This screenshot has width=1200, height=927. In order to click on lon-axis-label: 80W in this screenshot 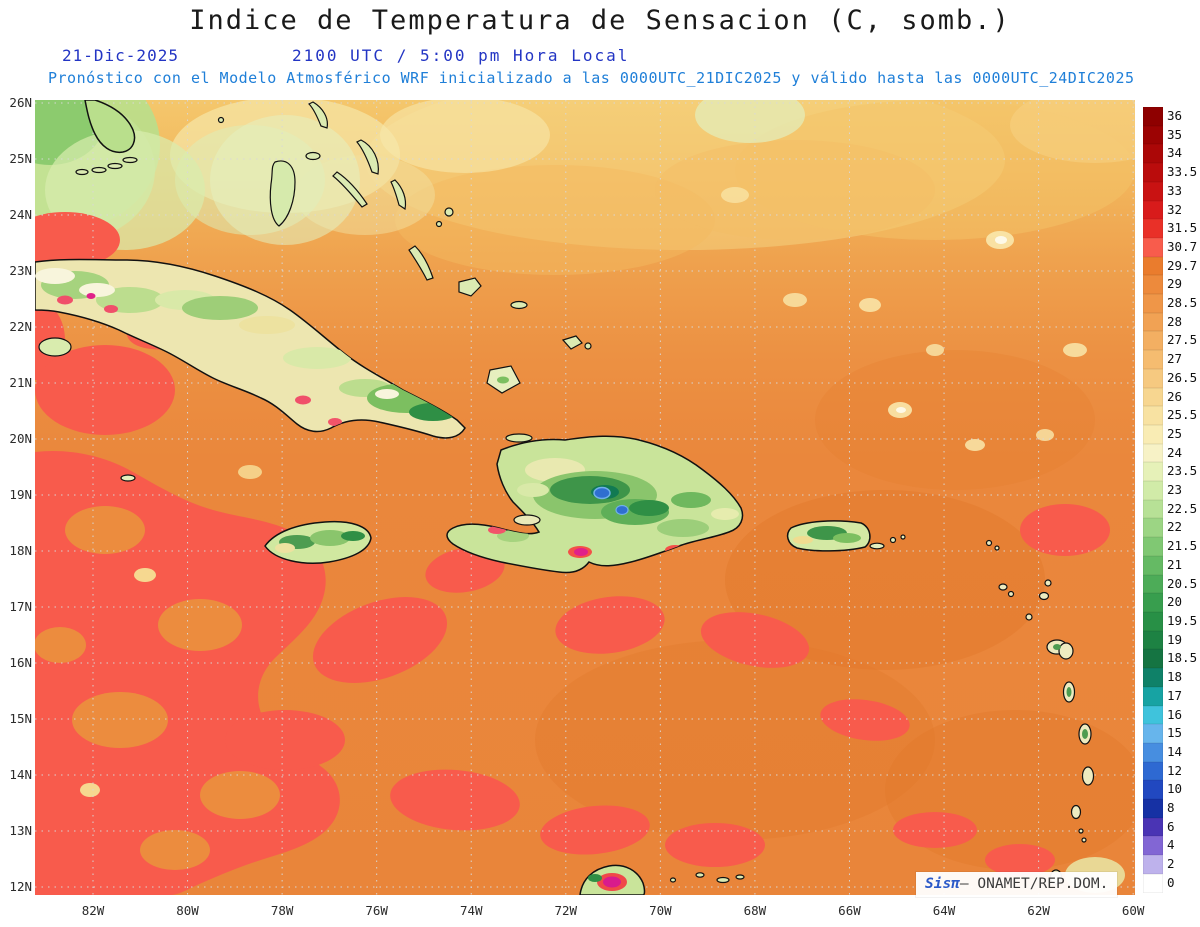, I will do `click(187, 910)`.